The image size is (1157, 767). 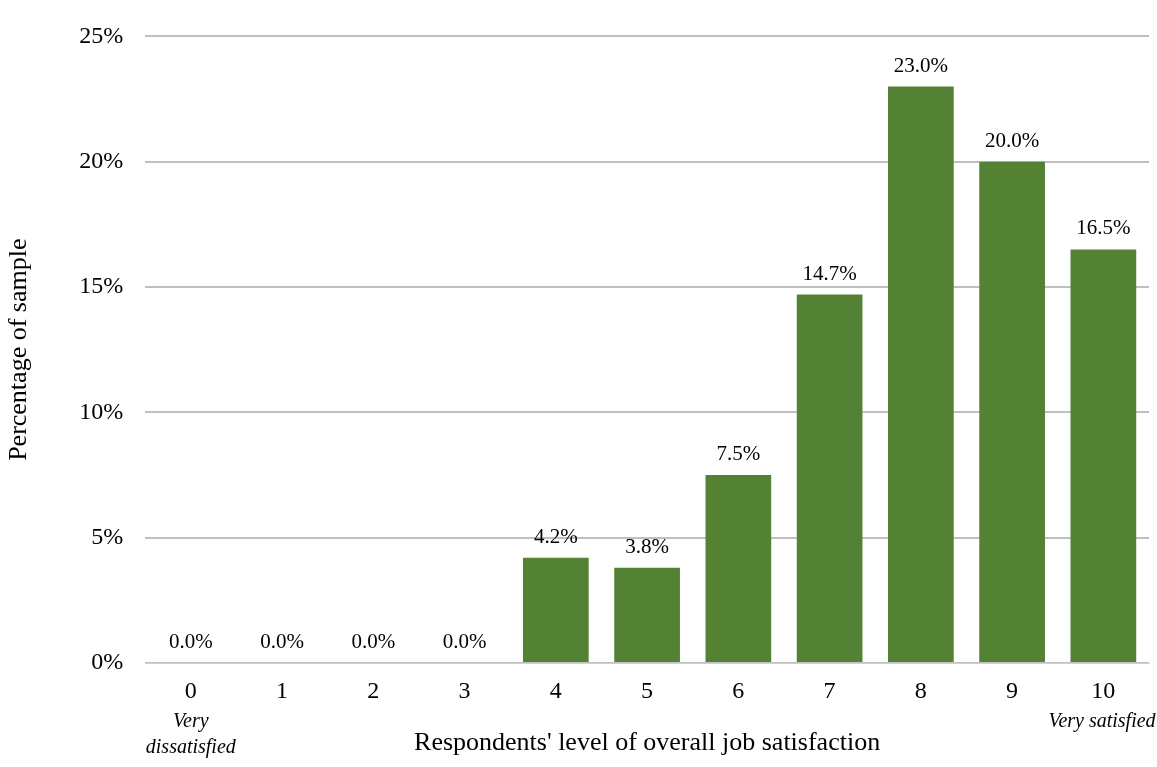 What do you see at coordinates (282, 689) in the screenshot?
I see `x-tick-label: 1` at bounding box center [282, 689].